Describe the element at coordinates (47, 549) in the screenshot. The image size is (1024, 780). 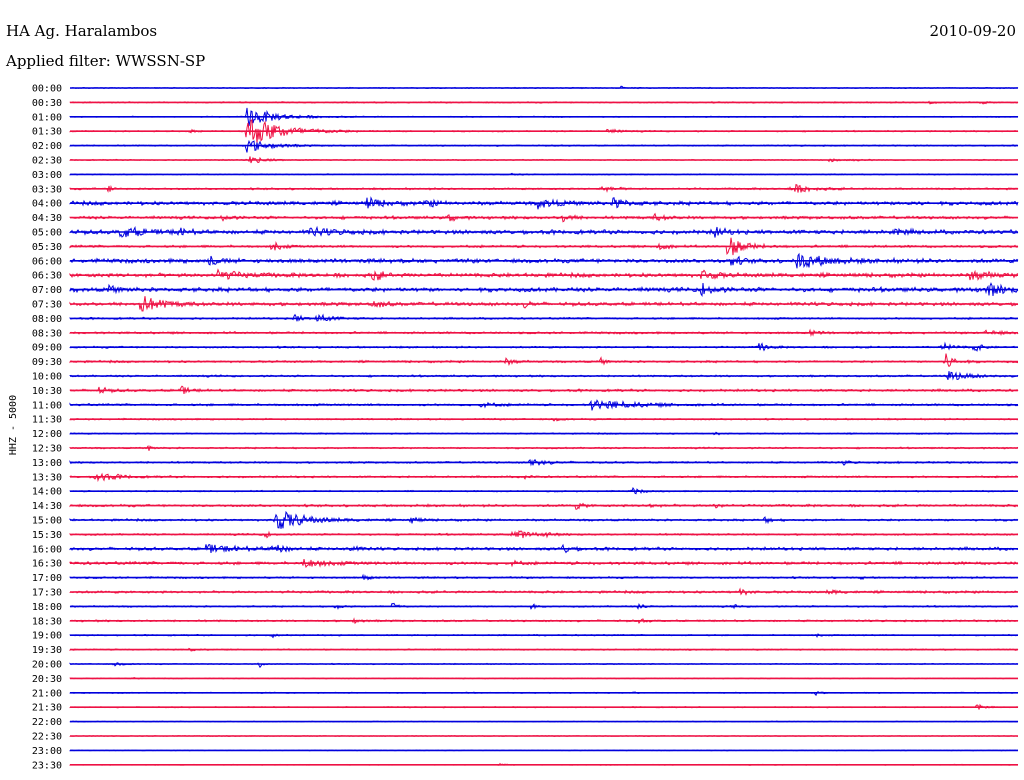
I see `time-label: 16:00` at that location.